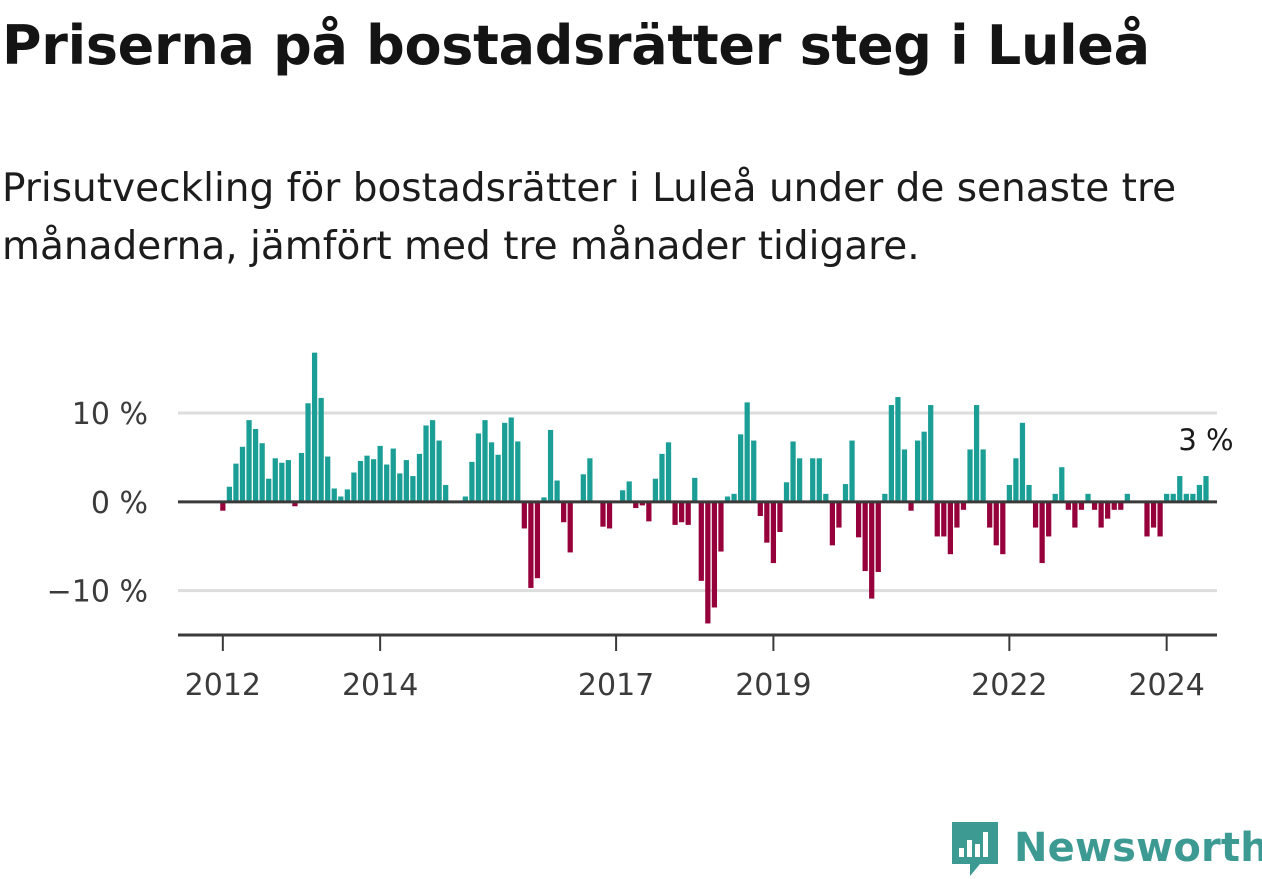  Describe the element at coordinates (576, 45) in the screenshot. I see `page-title: Priserna på bostadsrätter steg i Luleå` at that location.